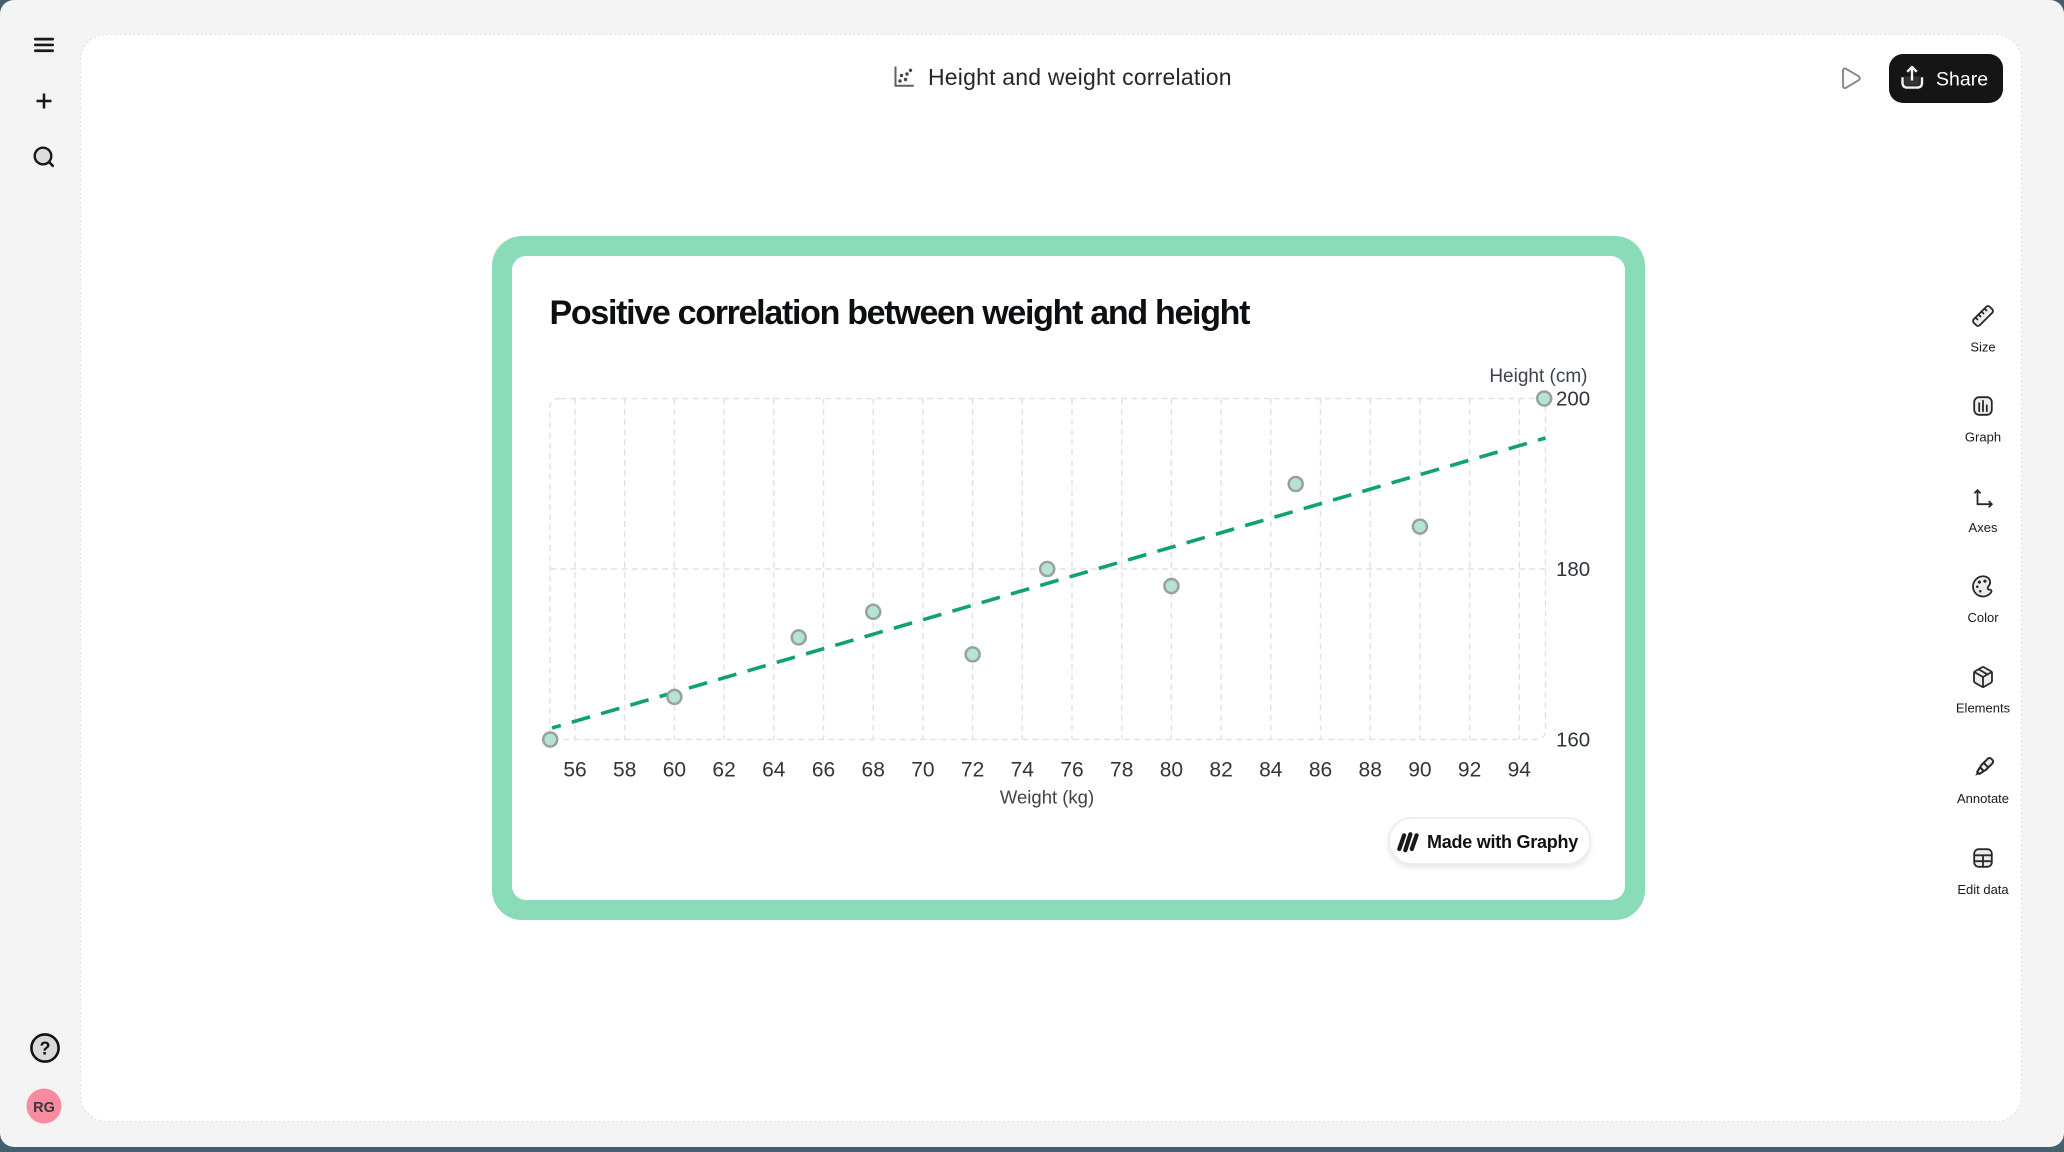 This screenshot has width=2064, height=1152. Describe the element at coordinates (574, 770) in the screenshot. I see `svg-text: 56` at that location.